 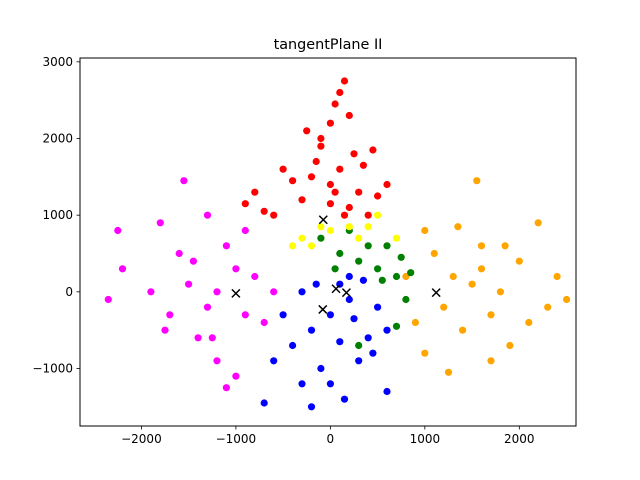 What do you see at coordinates (141, 439) in the screenshot?
I see `x-tick-label-0: −2000` at bounding box center [141, 439].